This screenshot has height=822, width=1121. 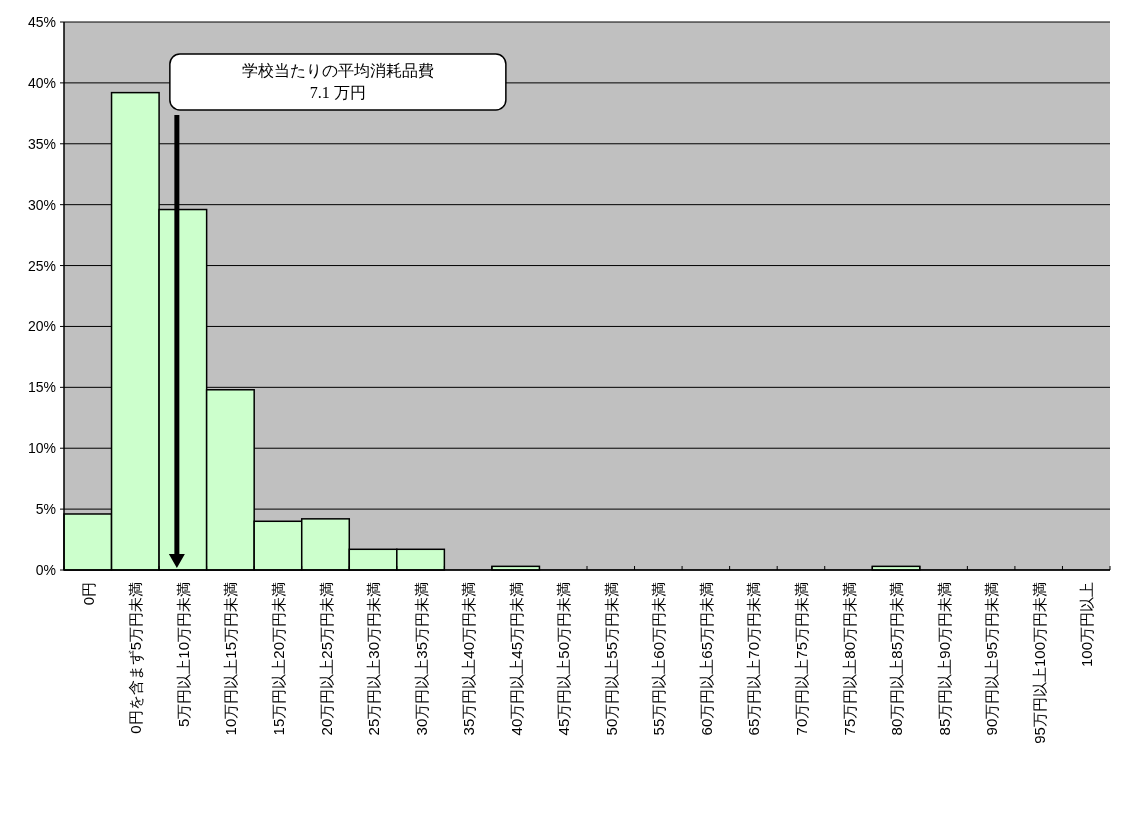 I want to click on x-tick-label: 50万円以上55万円未満, so click(x=611, y=659).